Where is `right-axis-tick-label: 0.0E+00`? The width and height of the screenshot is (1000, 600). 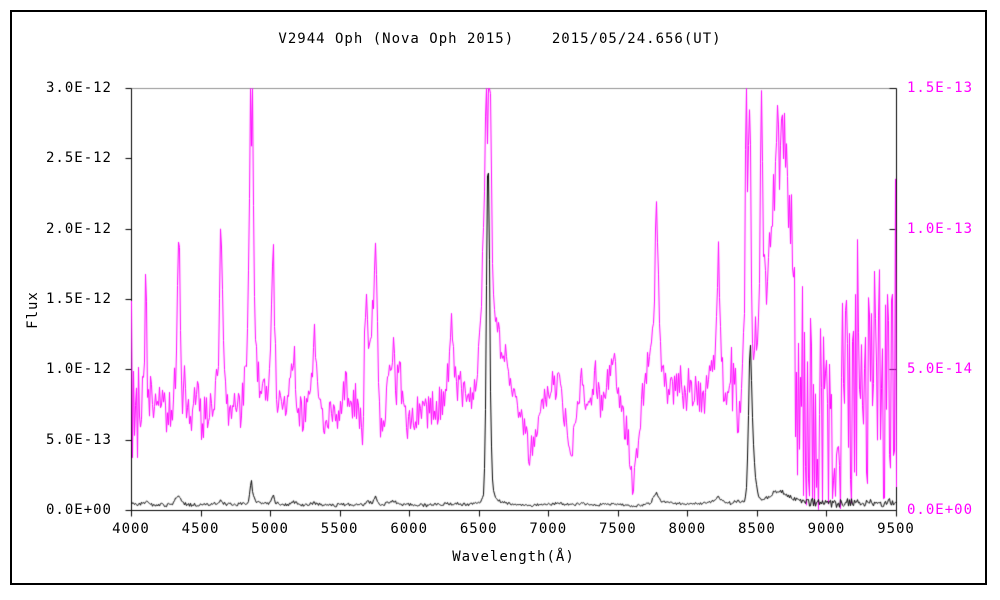 right-axis-tick-label: 0.0E+00 is located at coordinates (940, 510).